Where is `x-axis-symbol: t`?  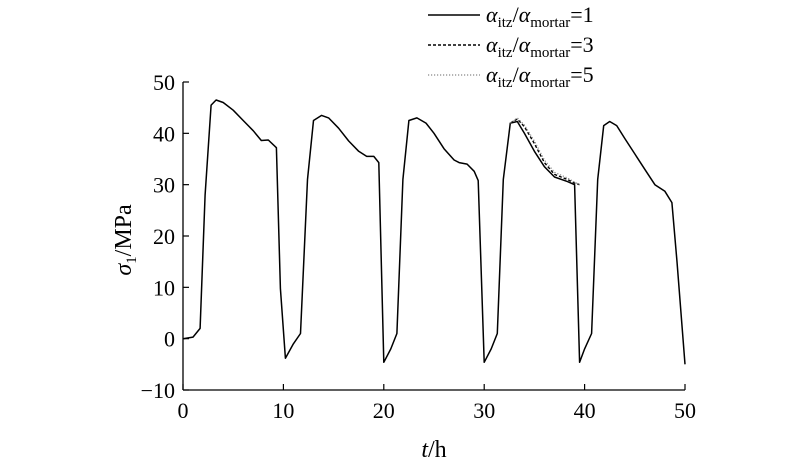
x-axis-symbol: t is located at coordinates (425, 450).